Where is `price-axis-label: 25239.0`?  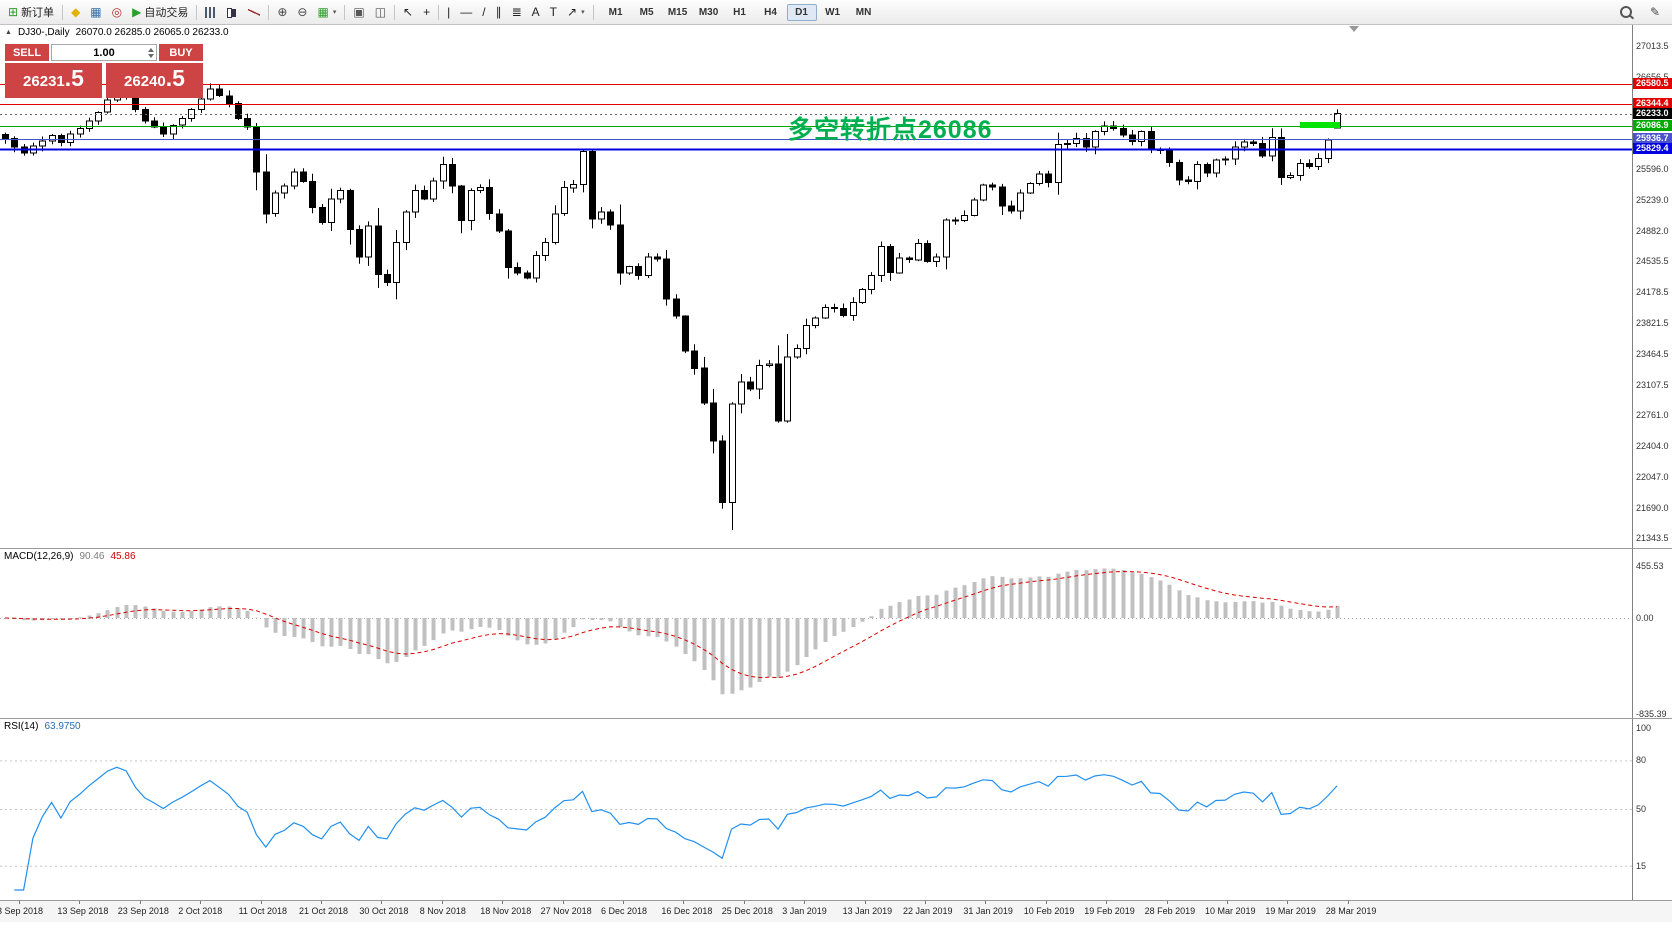
price-axis-label: 25239.0 is located at coordinates (1652, 199).